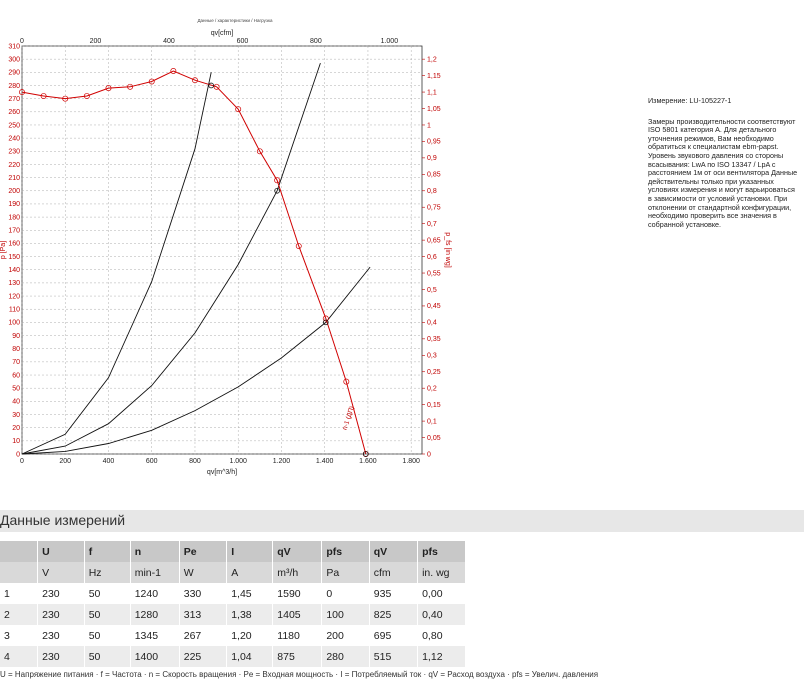 This screenshot has width=804, height=689. Describe the element at coordinates (14, 217) in the screenshot. I see `y-tick-label: 180` at that location.